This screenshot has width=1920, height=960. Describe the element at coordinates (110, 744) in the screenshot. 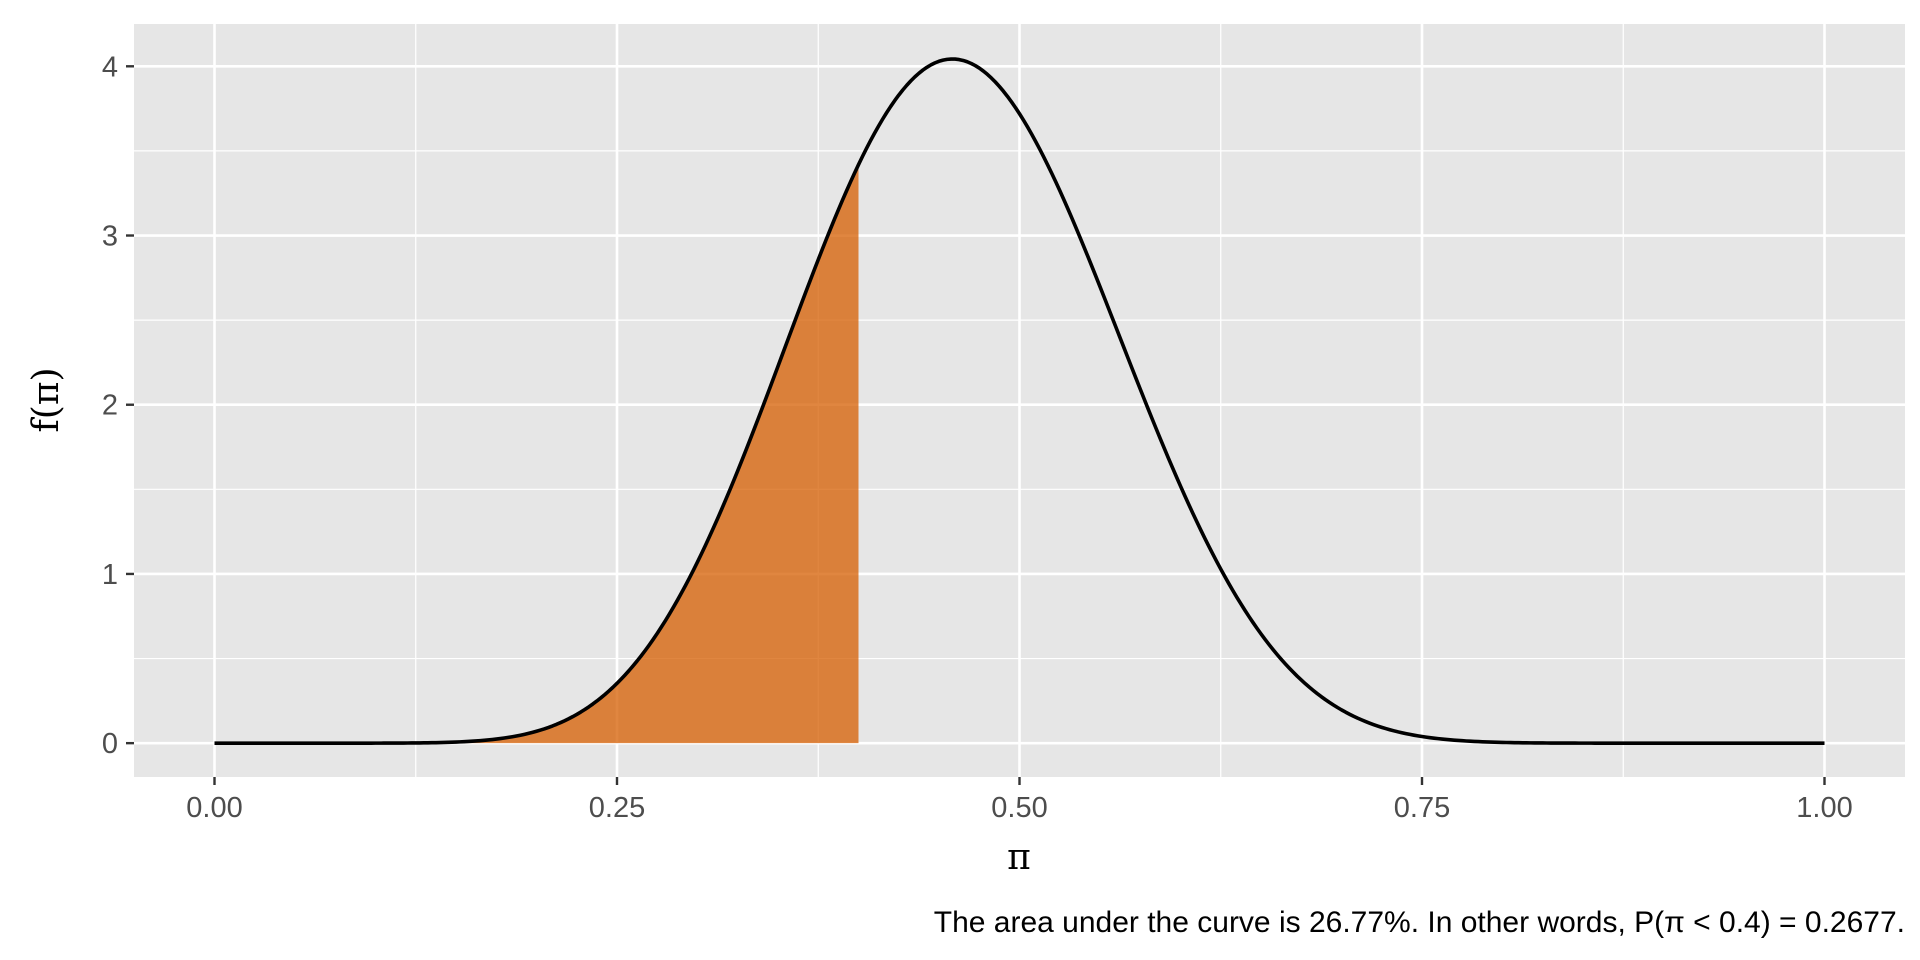

I see `y-tick-label: 0` at that location.